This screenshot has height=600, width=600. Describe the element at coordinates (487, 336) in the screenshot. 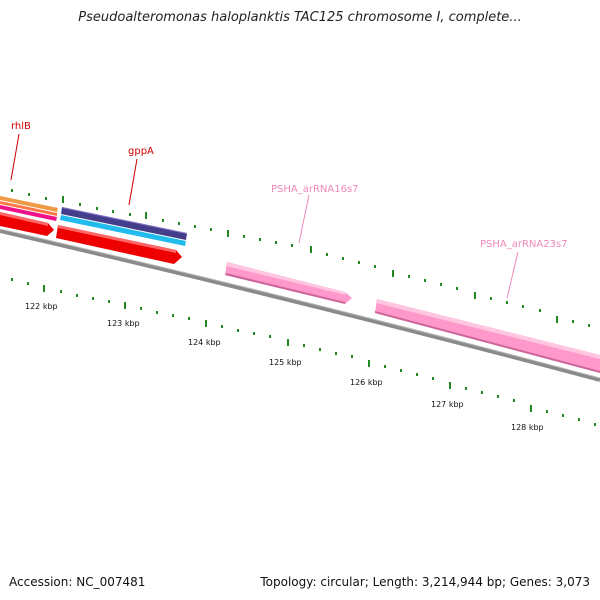

I see `rrna23s-feature` at that location.